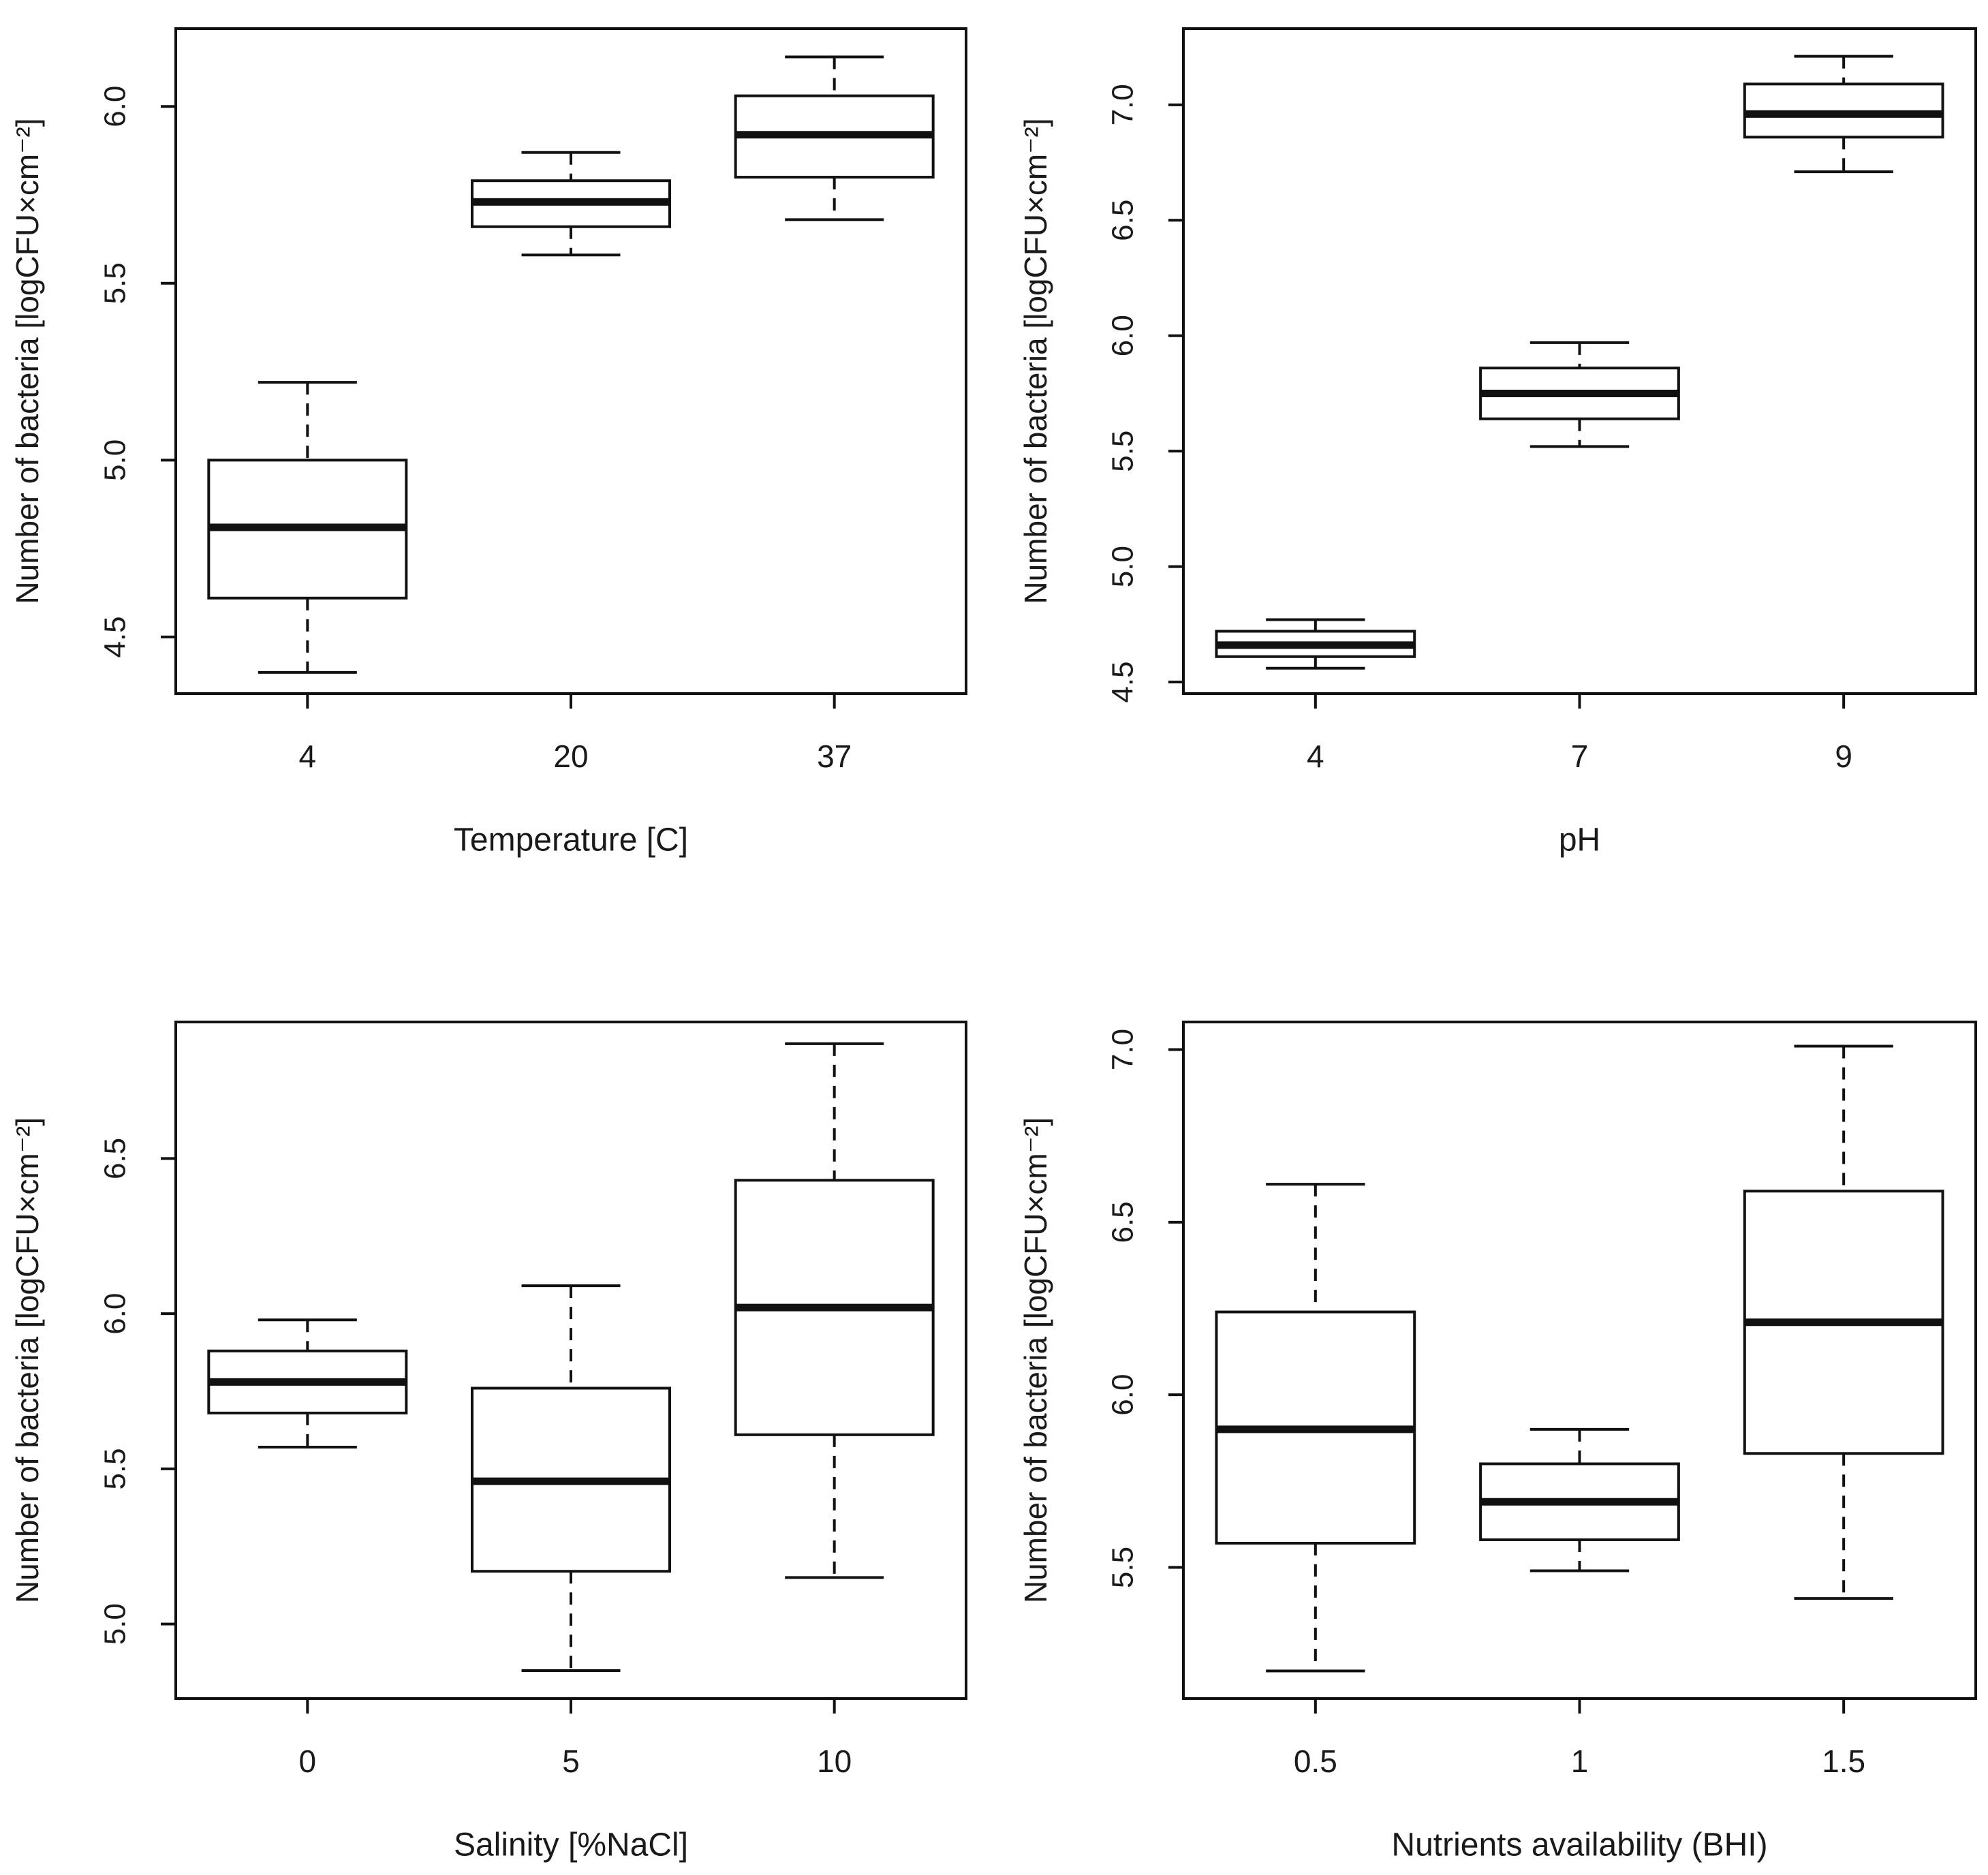 The image size is (1988, 1875). Describe the element at coordinates (571, 1761) in the screenshot. I see `x-tick-label: 5` at that location.